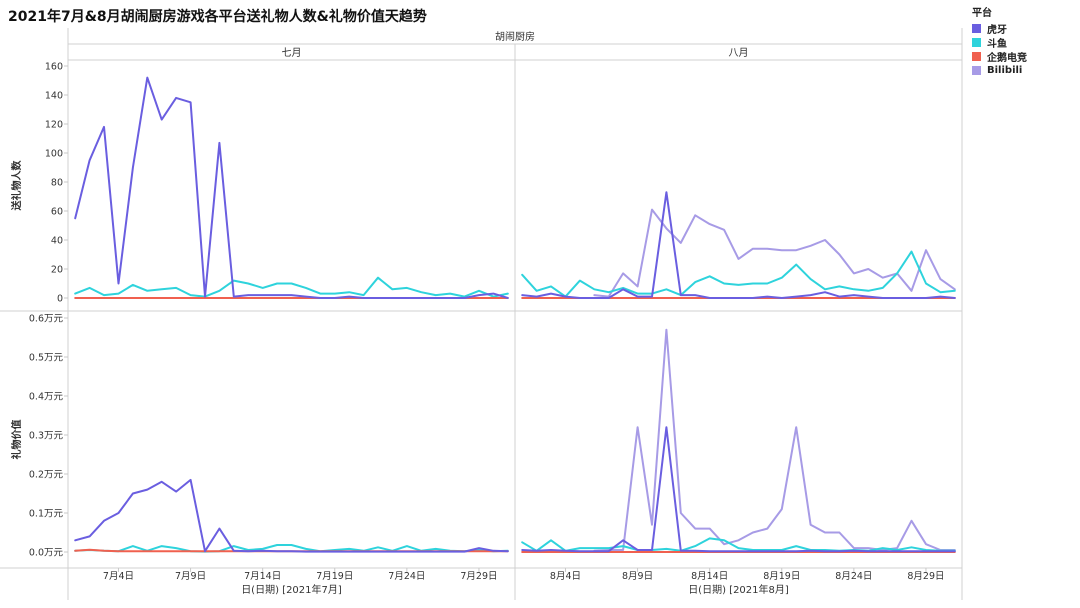 The image size is (1080, 608). What do you see at coordinates (57, 212) in the screenshot?
I see `y-tick-label: 60` at bounding box center [57, 212].